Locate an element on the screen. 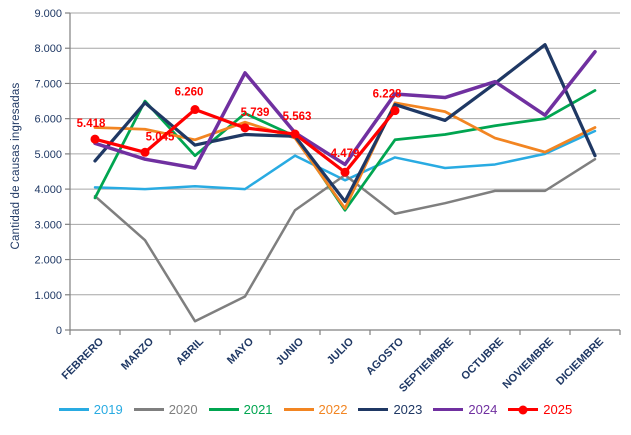 This screenshot has width=631, height=435. legend-label-2022: 2022 is located at coordinates (333, 409).